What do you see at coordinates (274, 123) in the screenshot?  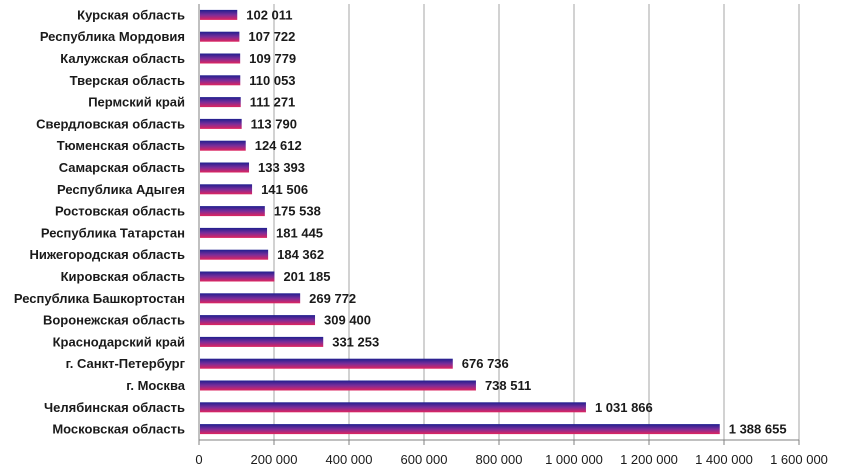 I see `value-label: 113 790` at bounding box center [274, 123].